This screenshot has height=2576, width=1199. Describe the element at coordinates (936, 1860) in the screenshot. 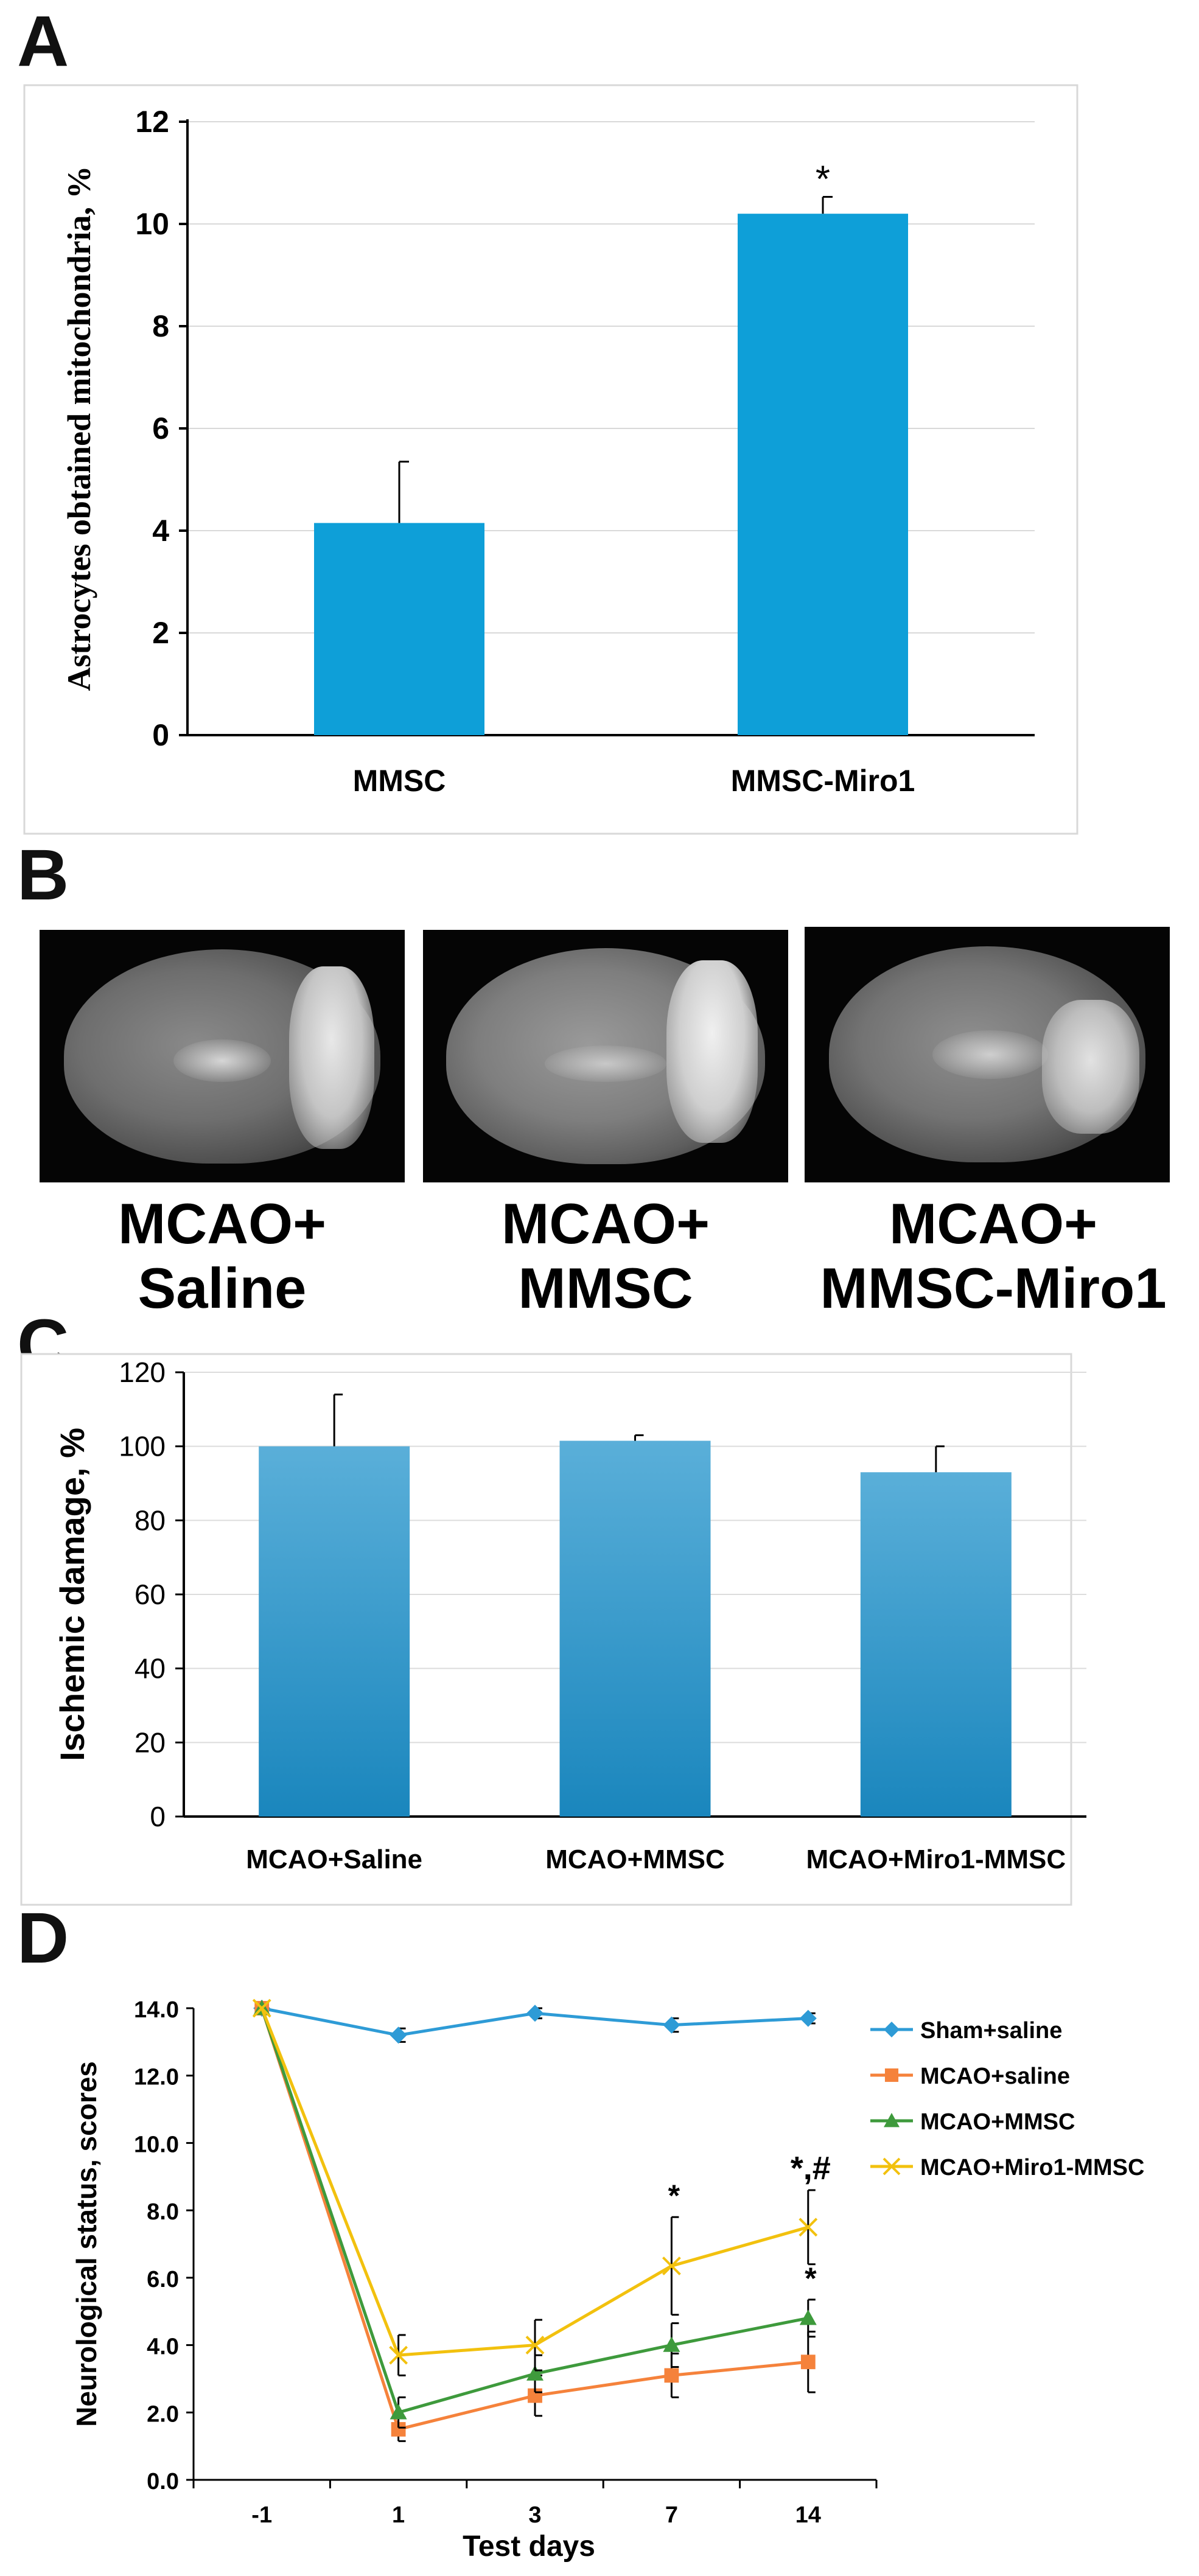

I see `x-tick-label: MCAO+Miro1-MMSC` at that location.